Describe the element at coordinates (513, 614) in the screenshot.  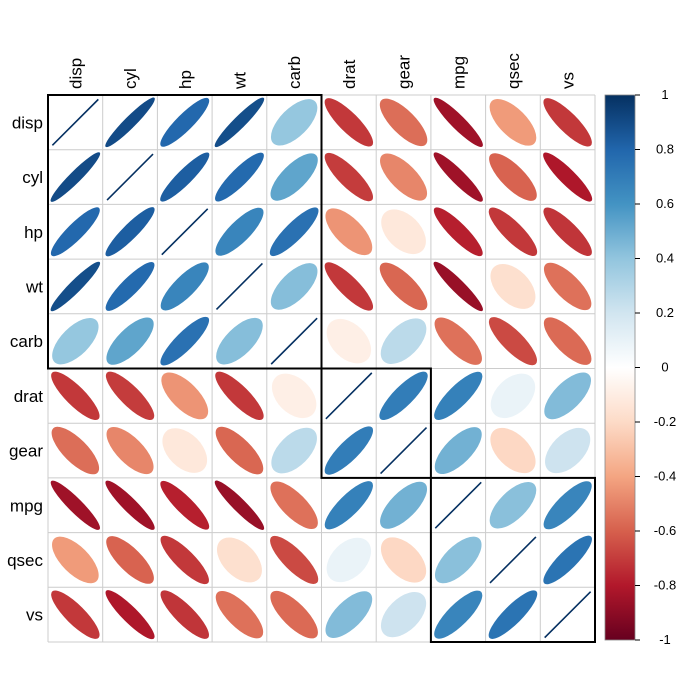
I see `correlation-ellipse-vs-qsec` at that location.